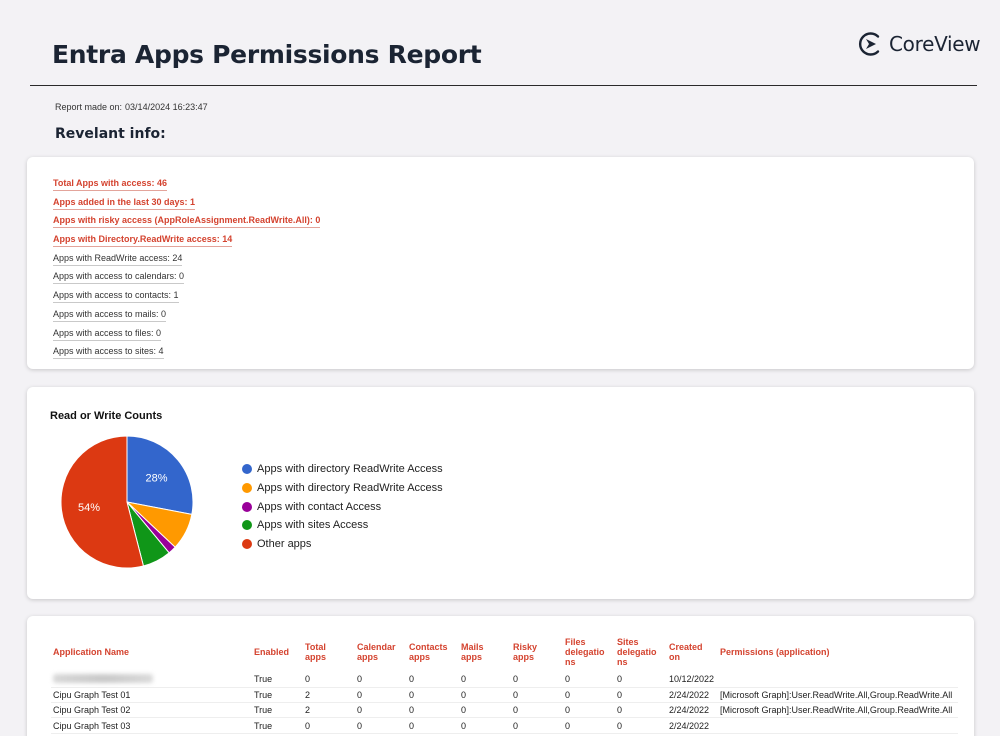 This screenshot has height=736, width=1000. I want to click on legend-item: Apps with sites Access, so click(342, 525).